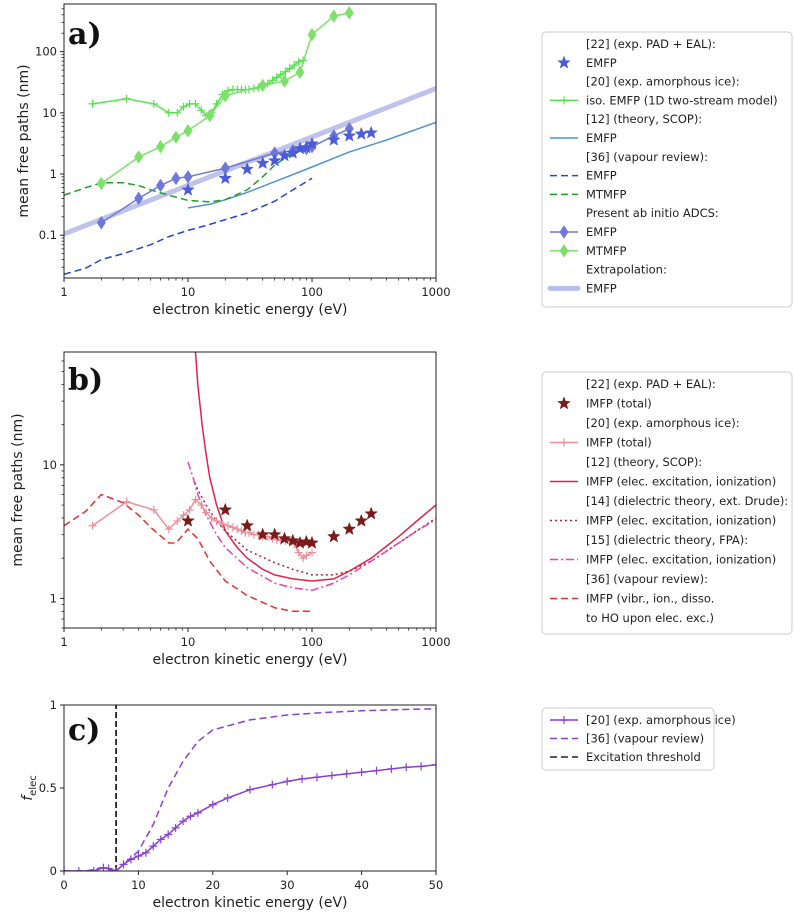 Image resolution: width=794 pixels, height=923 pixels. What do you see at coordinates (663, 423) in the screenshot?
I see `legend-entry: [20] (exp. amorphous ice):` at bounding box center [663, 423].